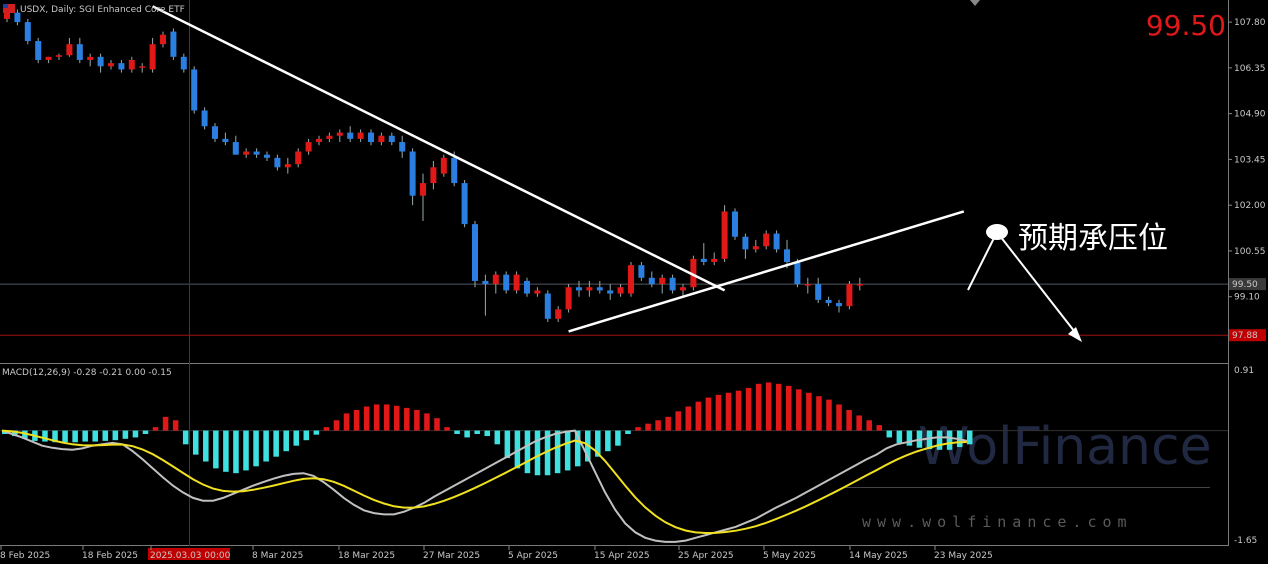 The image size is (1268, 564). What do you see at coordinates (706, 556) in the screenshot?
I see `time-tick-label: 25 Apr 2025` at bounding box center [706, 556].